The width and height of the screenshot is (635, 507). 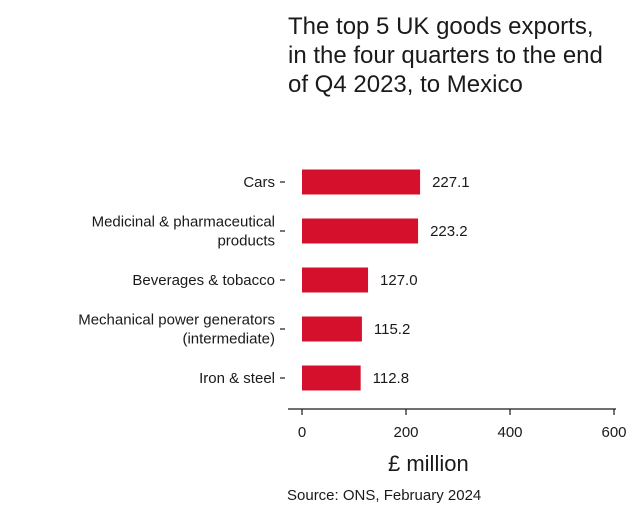 What do you see at coordinates (509, 432) in the screenshot?
I see `x-tick-label-2: 400` at bounding box center [509, 432].